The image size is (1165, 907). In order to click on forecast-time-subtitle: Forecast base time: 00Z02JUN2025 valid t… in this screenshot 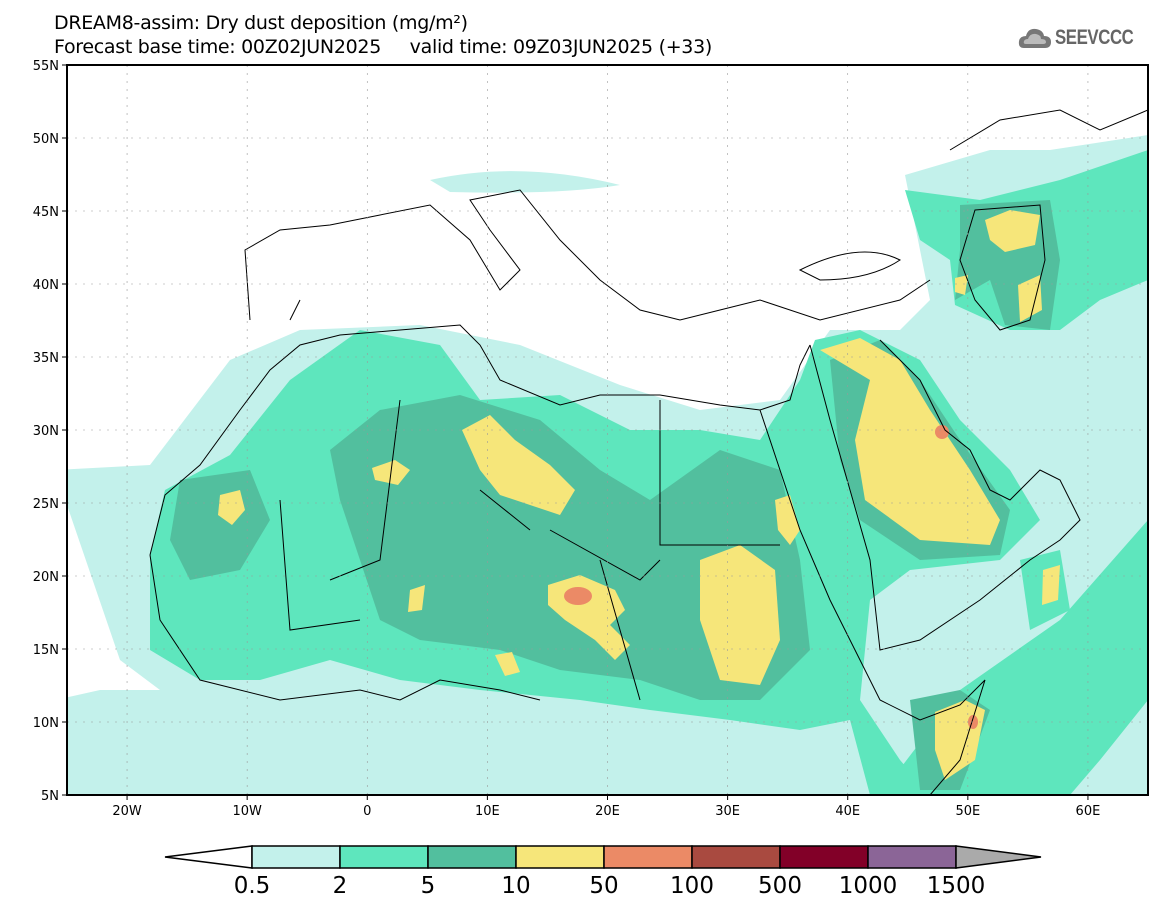, I will do `click(383, 47)`.